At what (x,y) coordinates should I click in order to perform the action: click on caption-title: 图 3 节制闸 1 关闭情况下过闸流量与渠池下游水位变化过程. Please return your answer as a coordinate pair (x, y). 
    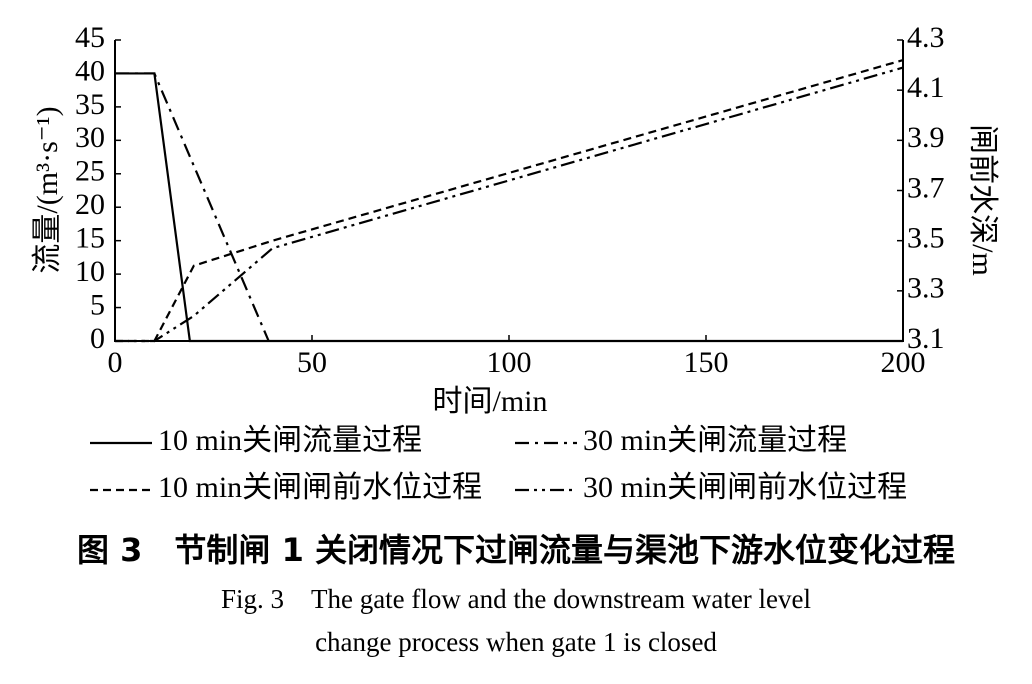
    Looking at the image, I should click on (516, 550).